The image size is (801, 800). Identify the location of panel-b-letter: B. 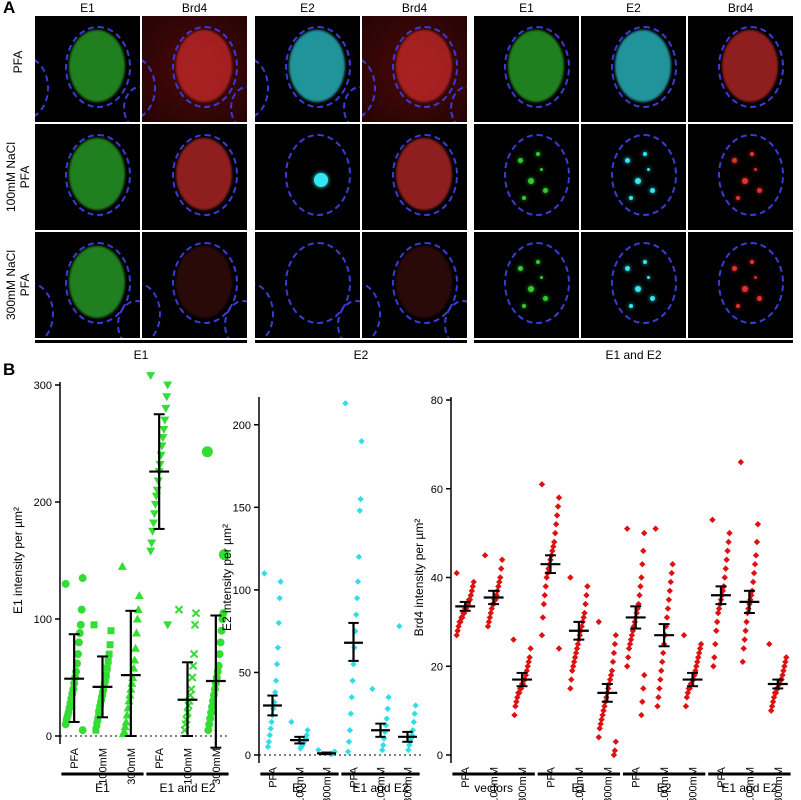
(9, 369).